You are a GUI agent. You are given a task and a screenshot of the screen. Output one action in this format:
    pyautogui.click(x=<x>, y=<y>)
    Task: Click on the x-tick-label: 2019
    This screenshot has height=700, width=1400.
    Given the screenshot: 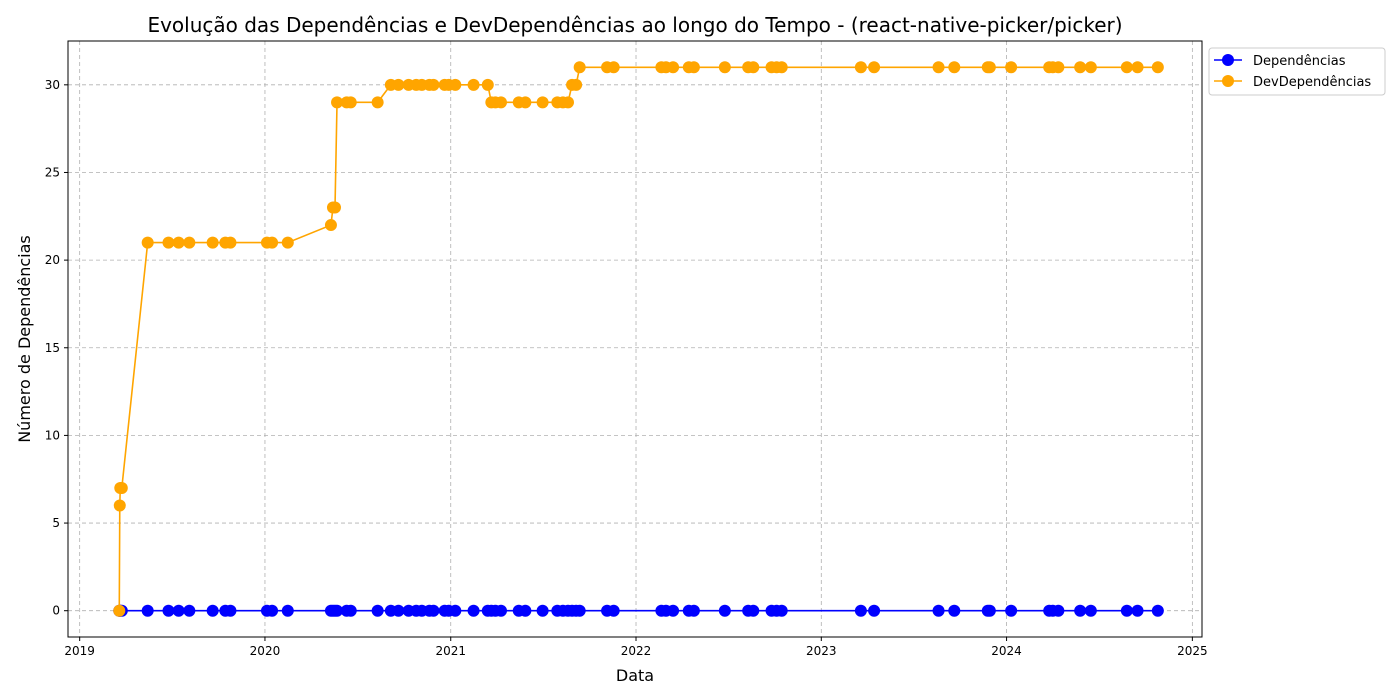 What is the action you would take?
    pyautogui.click(x=79, y=651)
    